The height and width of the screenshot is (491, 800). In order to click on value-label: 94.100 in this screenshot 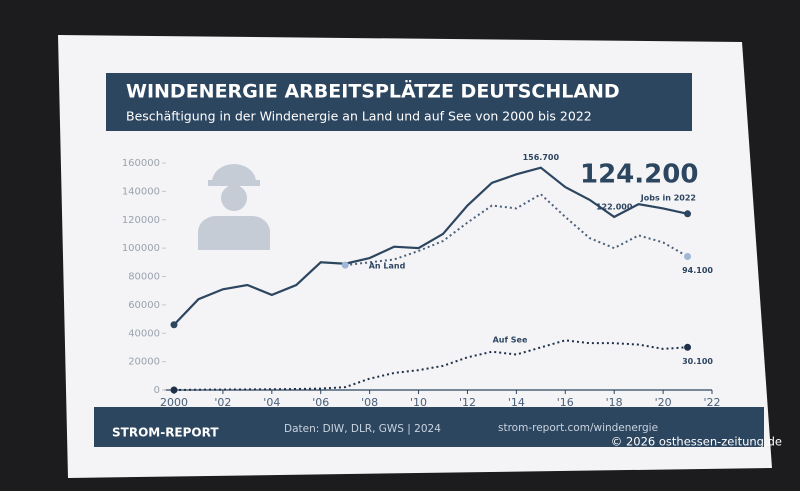, I will do `click(697, 270)`.